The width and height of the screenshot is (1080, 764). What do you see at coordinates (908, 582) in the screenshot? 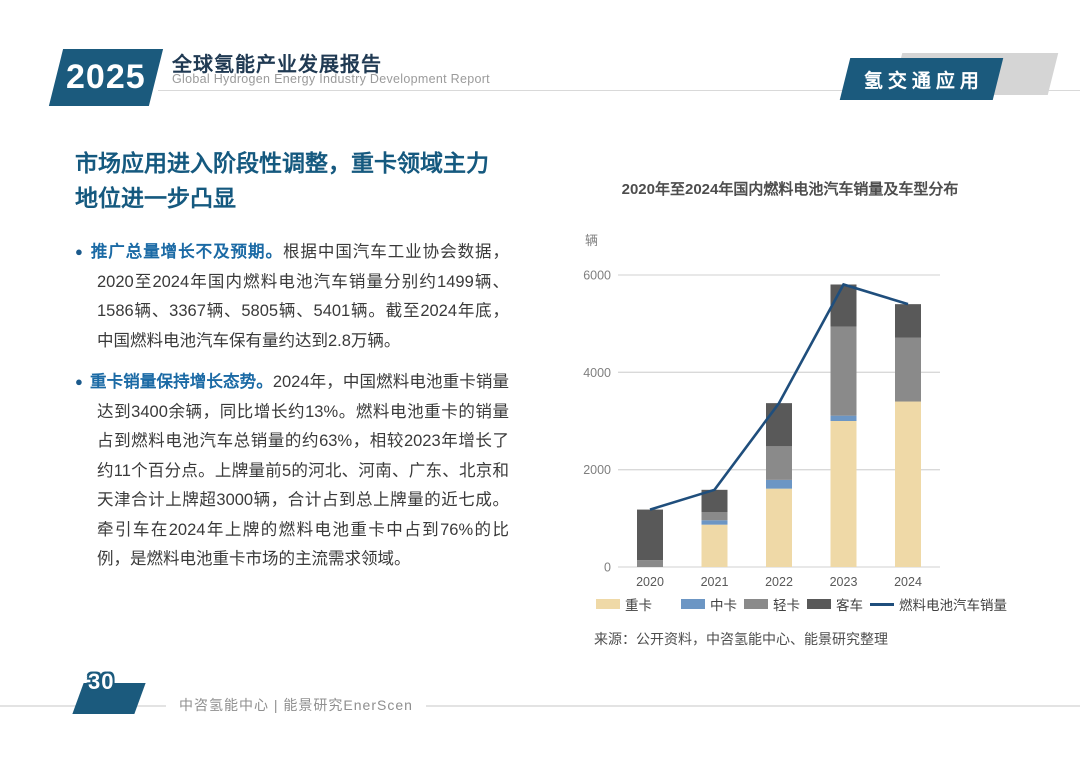
I see `x-axis-tick-label: 2024` at bounding box center [908, 582].